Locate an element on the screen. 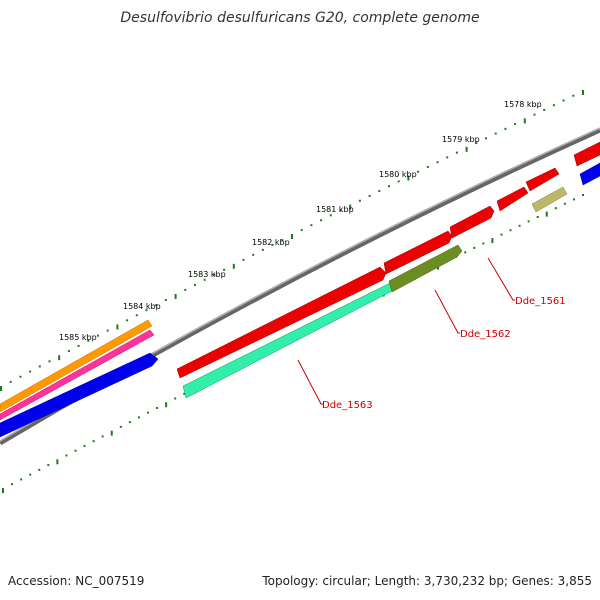 The width and height of the screenshot is (600, 600). scale-label-1583: 1583 kbp is located at coordinates (207, 274).